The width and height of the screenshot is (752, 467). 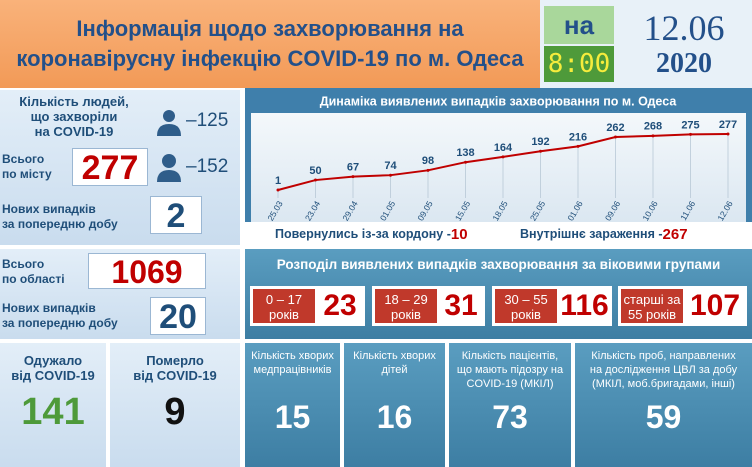 I want to click on data-label: 262, so click(x=615, y=128).